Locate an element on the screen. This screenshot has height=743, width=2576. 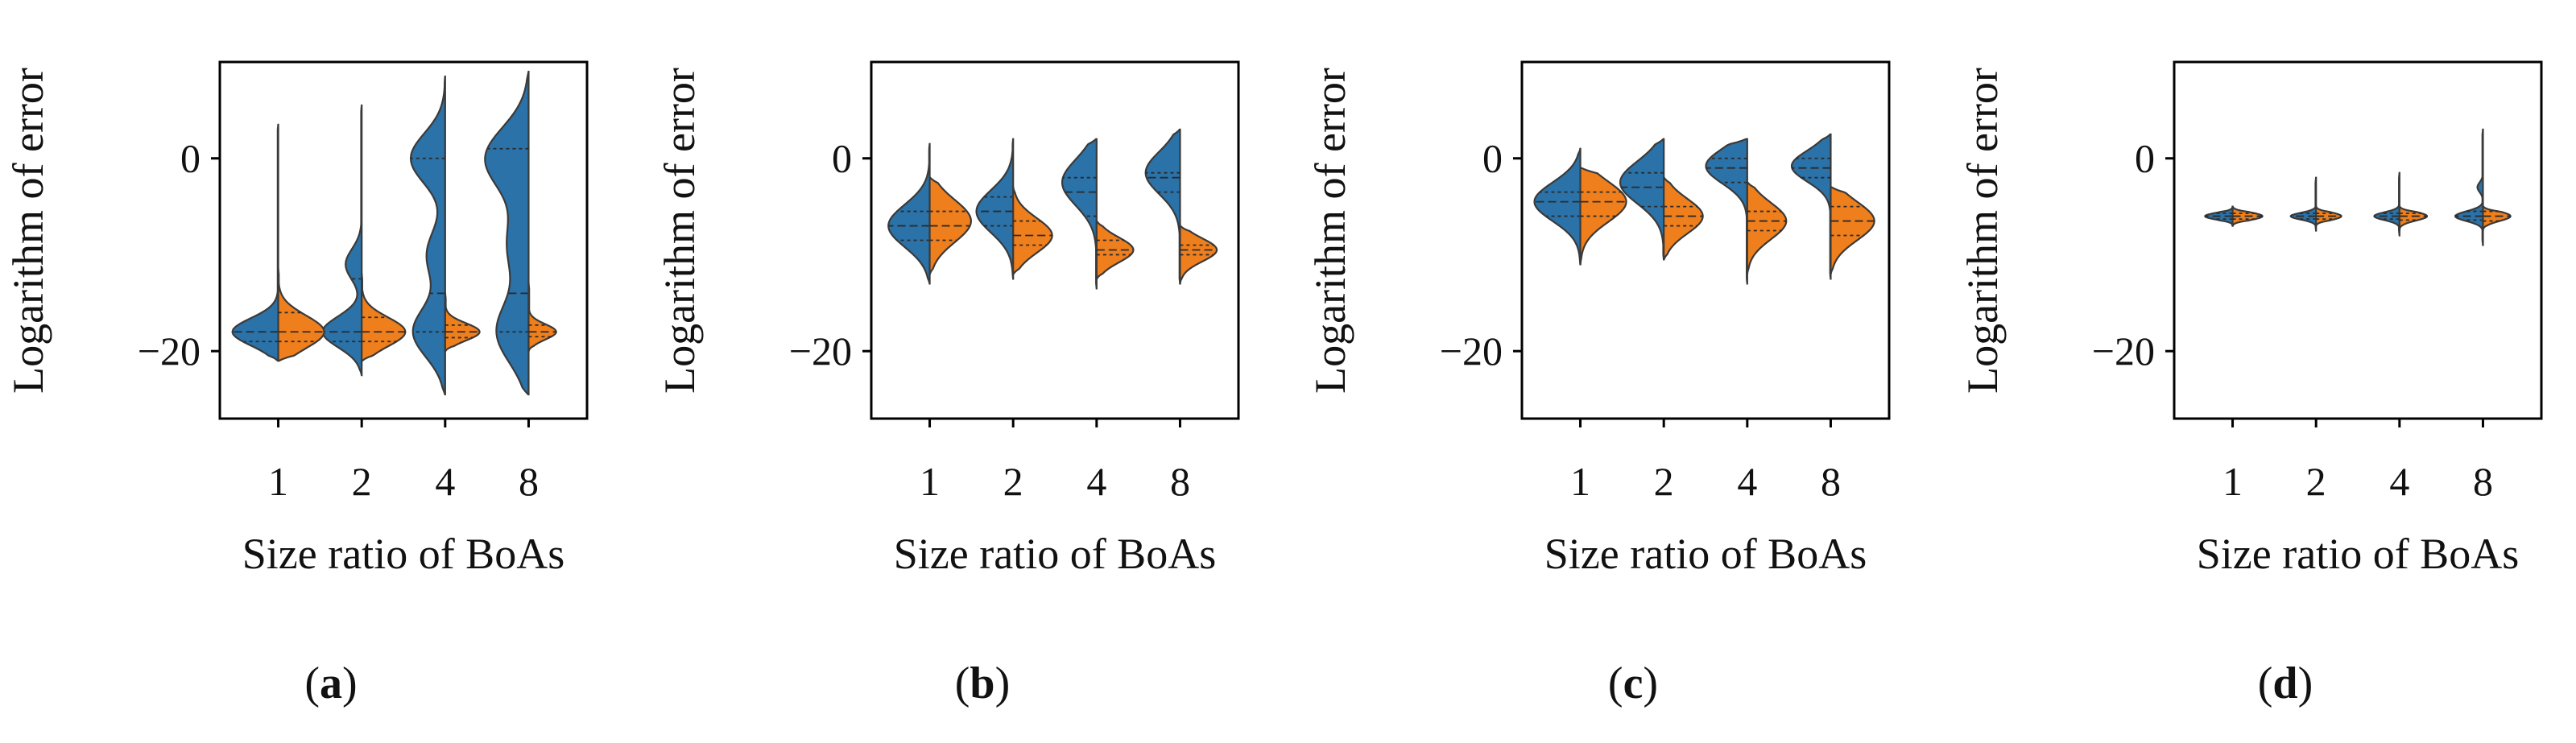
panel-caption: (c) is located at coordinates (1633, 683).